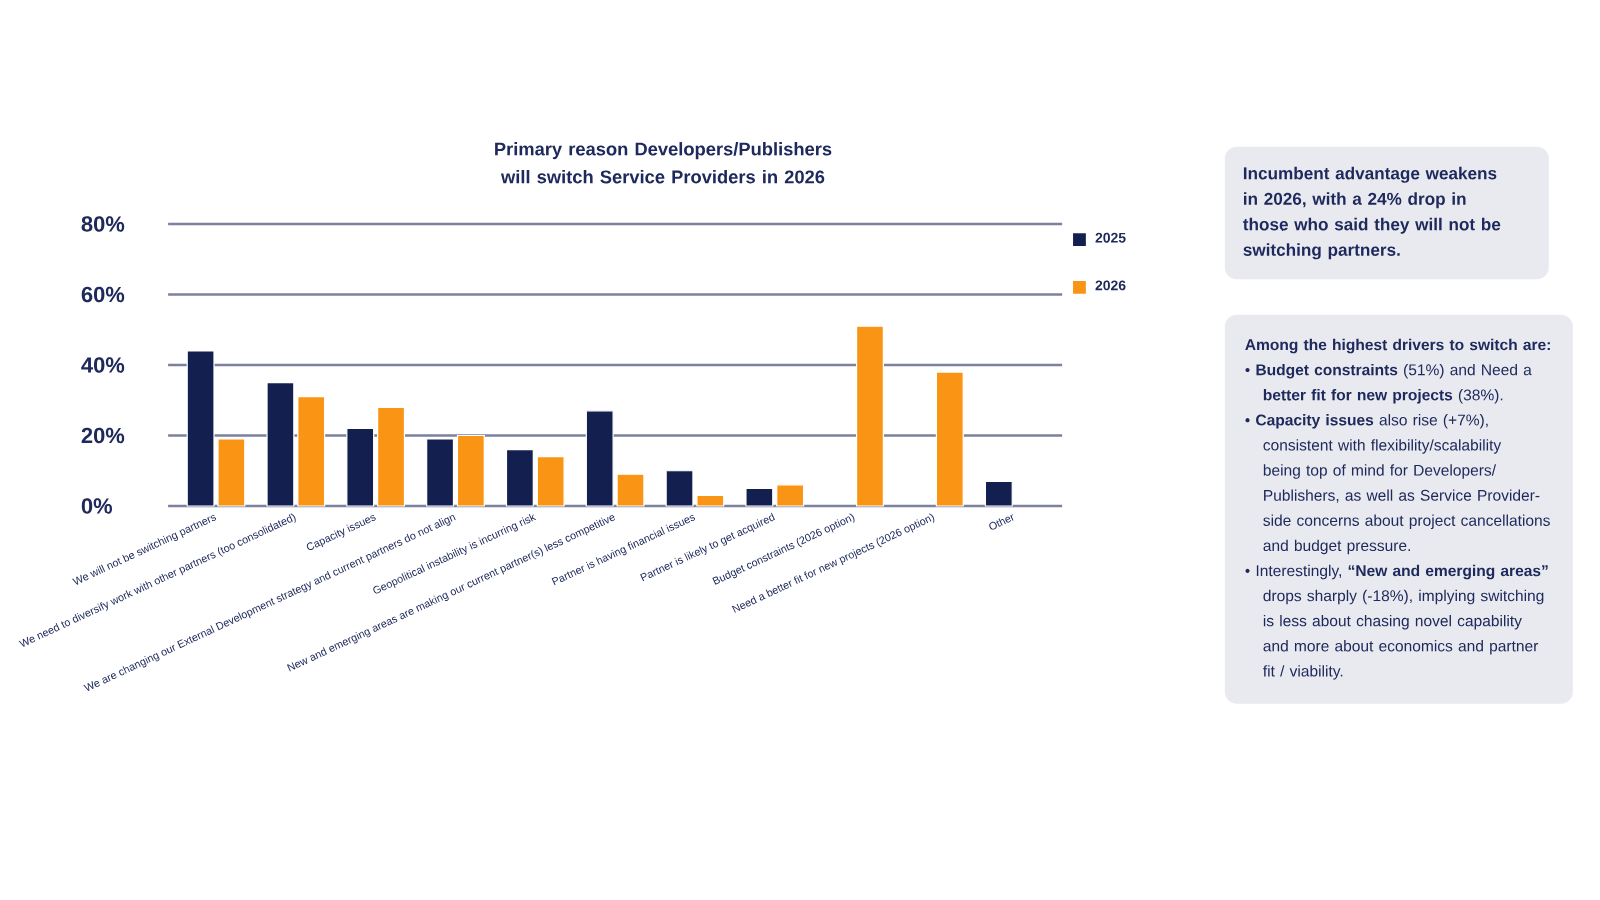  Describe the element at coordinates (103, 365) in the screenshot. I see `y-tick-label: 40%` at that location.